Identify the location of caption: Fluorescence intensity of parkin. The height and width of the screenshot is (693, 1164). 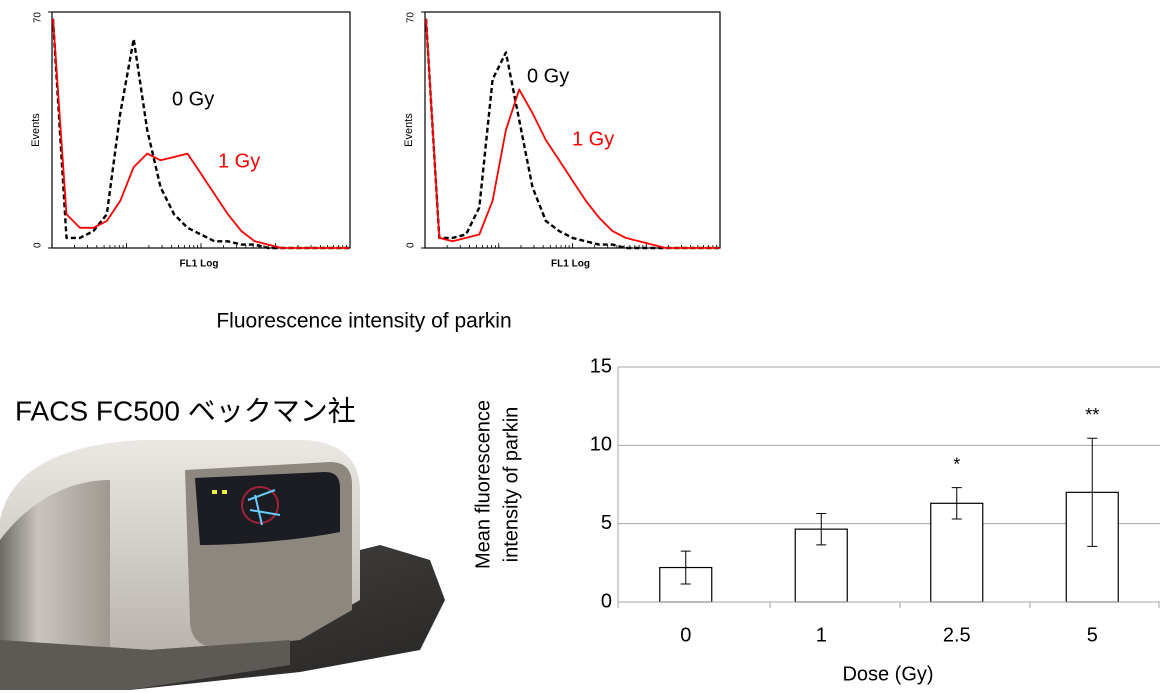
(363, 321).